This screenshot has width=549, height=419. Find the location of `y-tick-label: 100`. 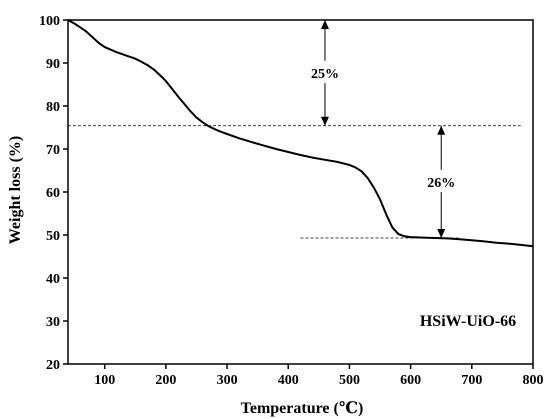

y-tick-label: 100 is located at coordinates (49, 21).